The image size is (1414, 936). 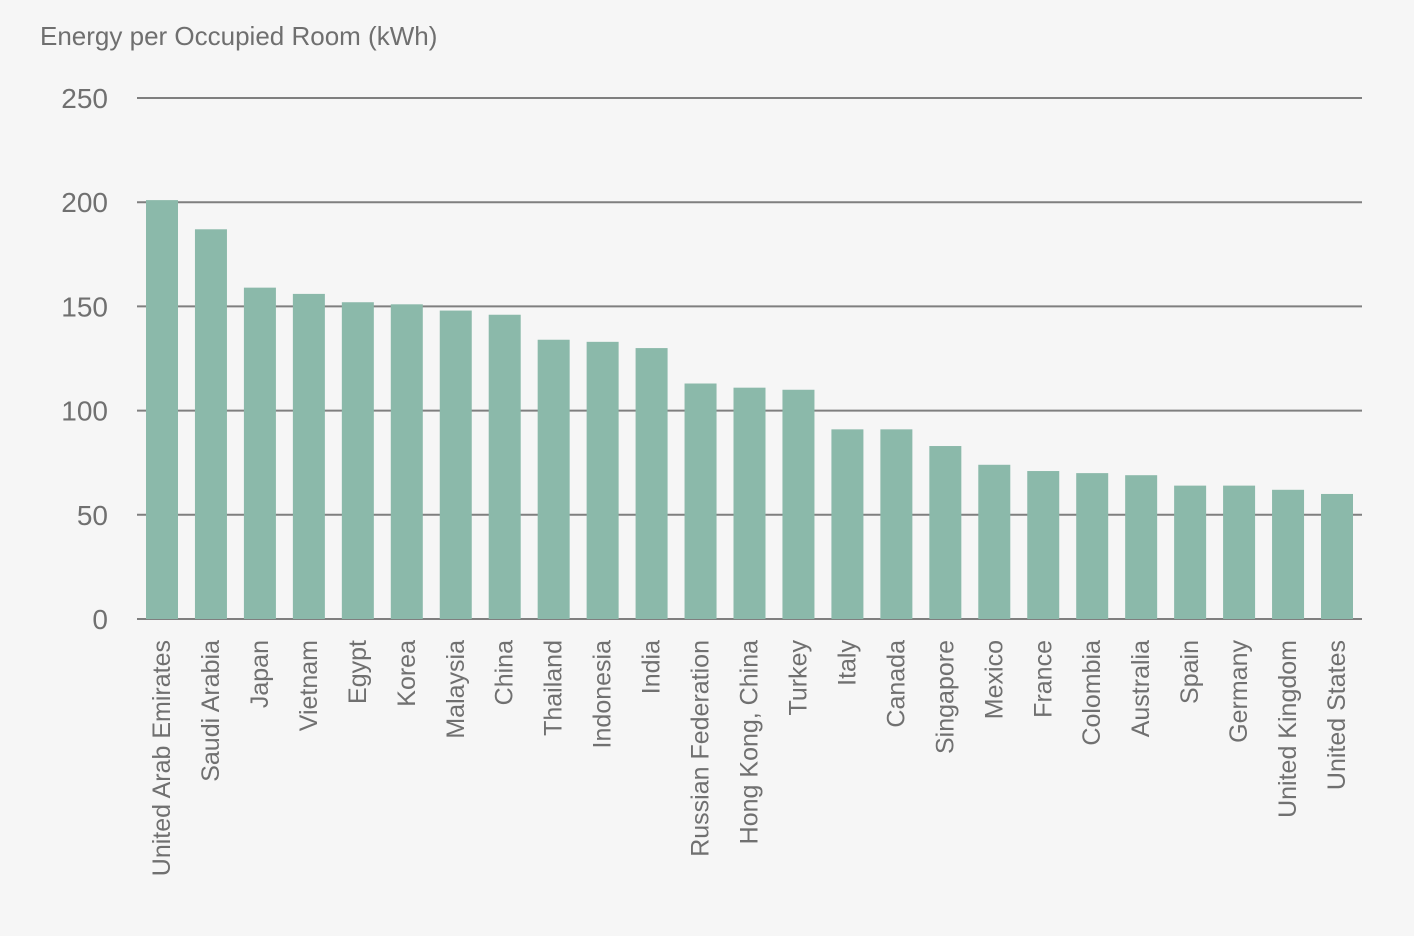 I want to click on y-tick-label-0: 0, so click(x=100, y=619).